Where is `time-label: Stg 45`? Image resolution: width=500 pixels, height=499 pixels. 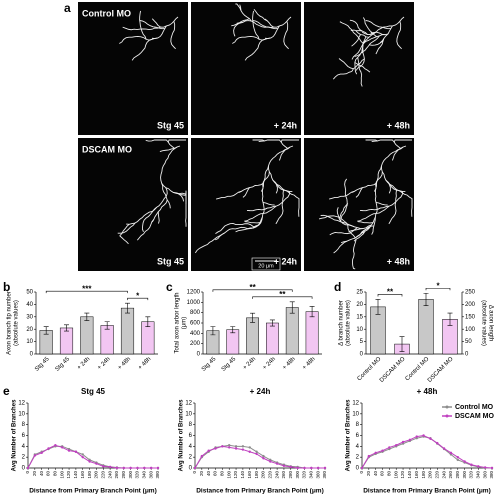 time-label: Stg 45 is located at coordinates (170, 261).